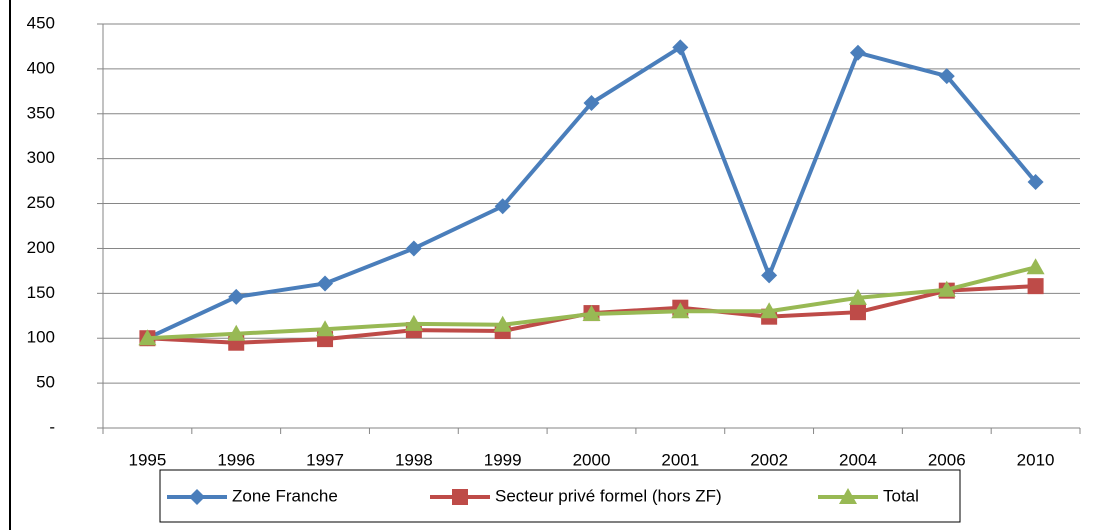 The image size is (1093, 530). Describe the element at coordinates (858, 459) in the screenshot. I see `x-tick-label: 2004` at that location.